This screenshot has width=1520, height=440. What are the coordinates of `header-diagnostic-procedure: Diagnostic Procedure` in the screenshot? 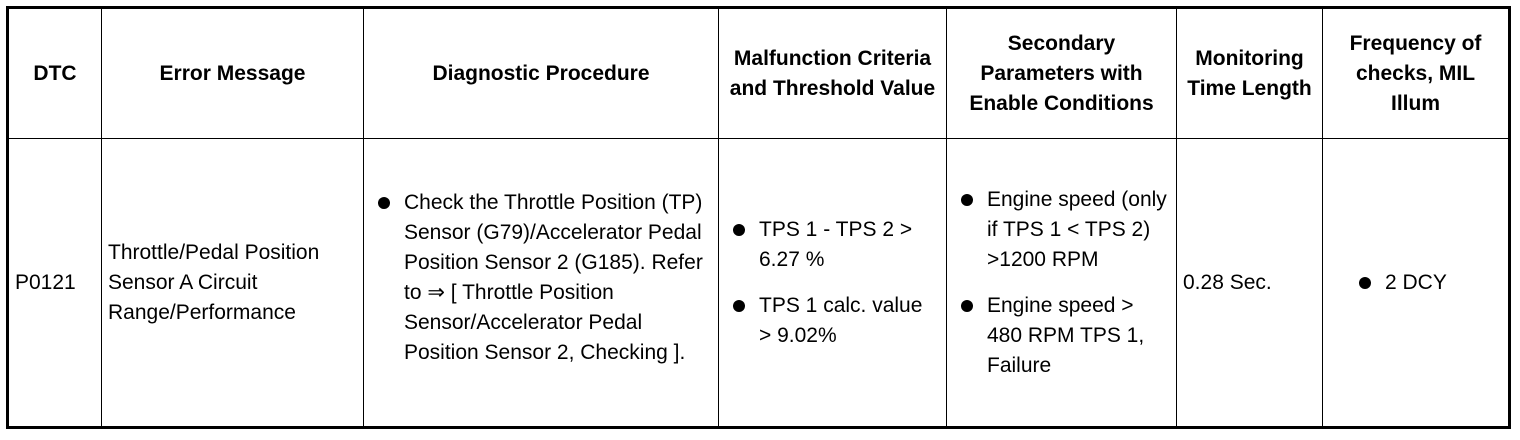 It's located at (541, 73).